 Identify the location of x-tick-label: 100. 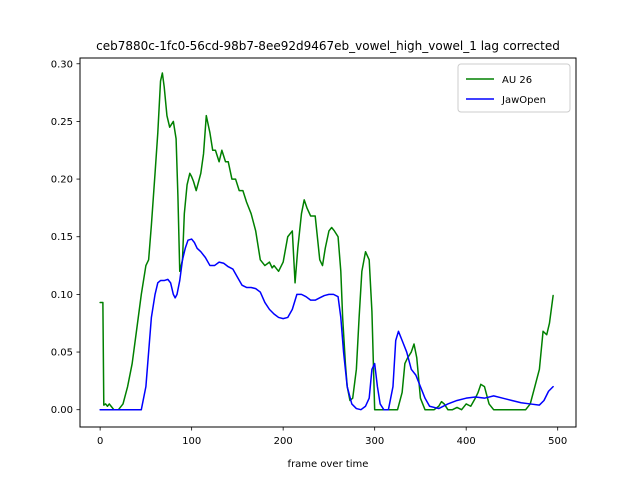
(191, 441).